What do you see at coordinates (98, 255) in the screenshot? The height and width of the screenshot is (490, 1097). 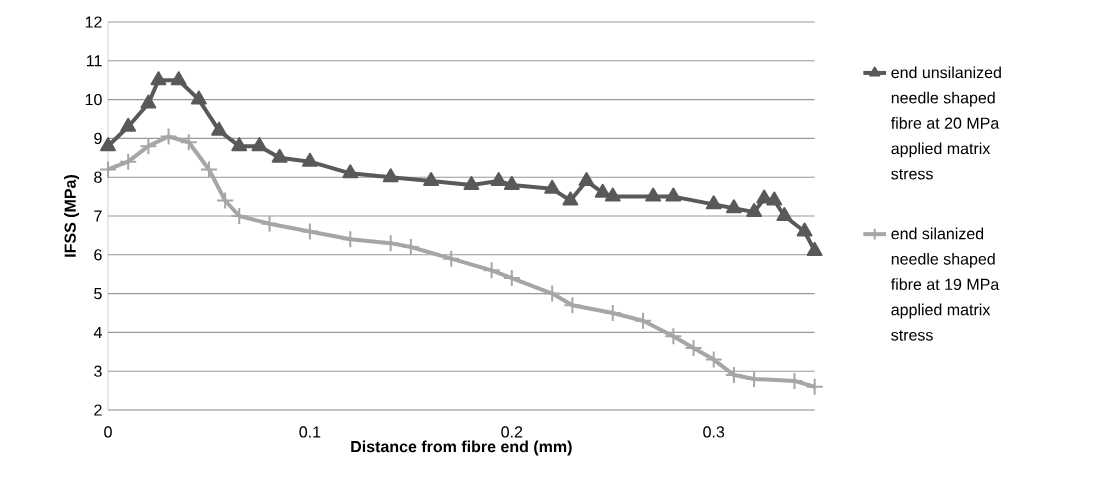 I see `y-tick-label: 6` at bounding box center [98, 255].